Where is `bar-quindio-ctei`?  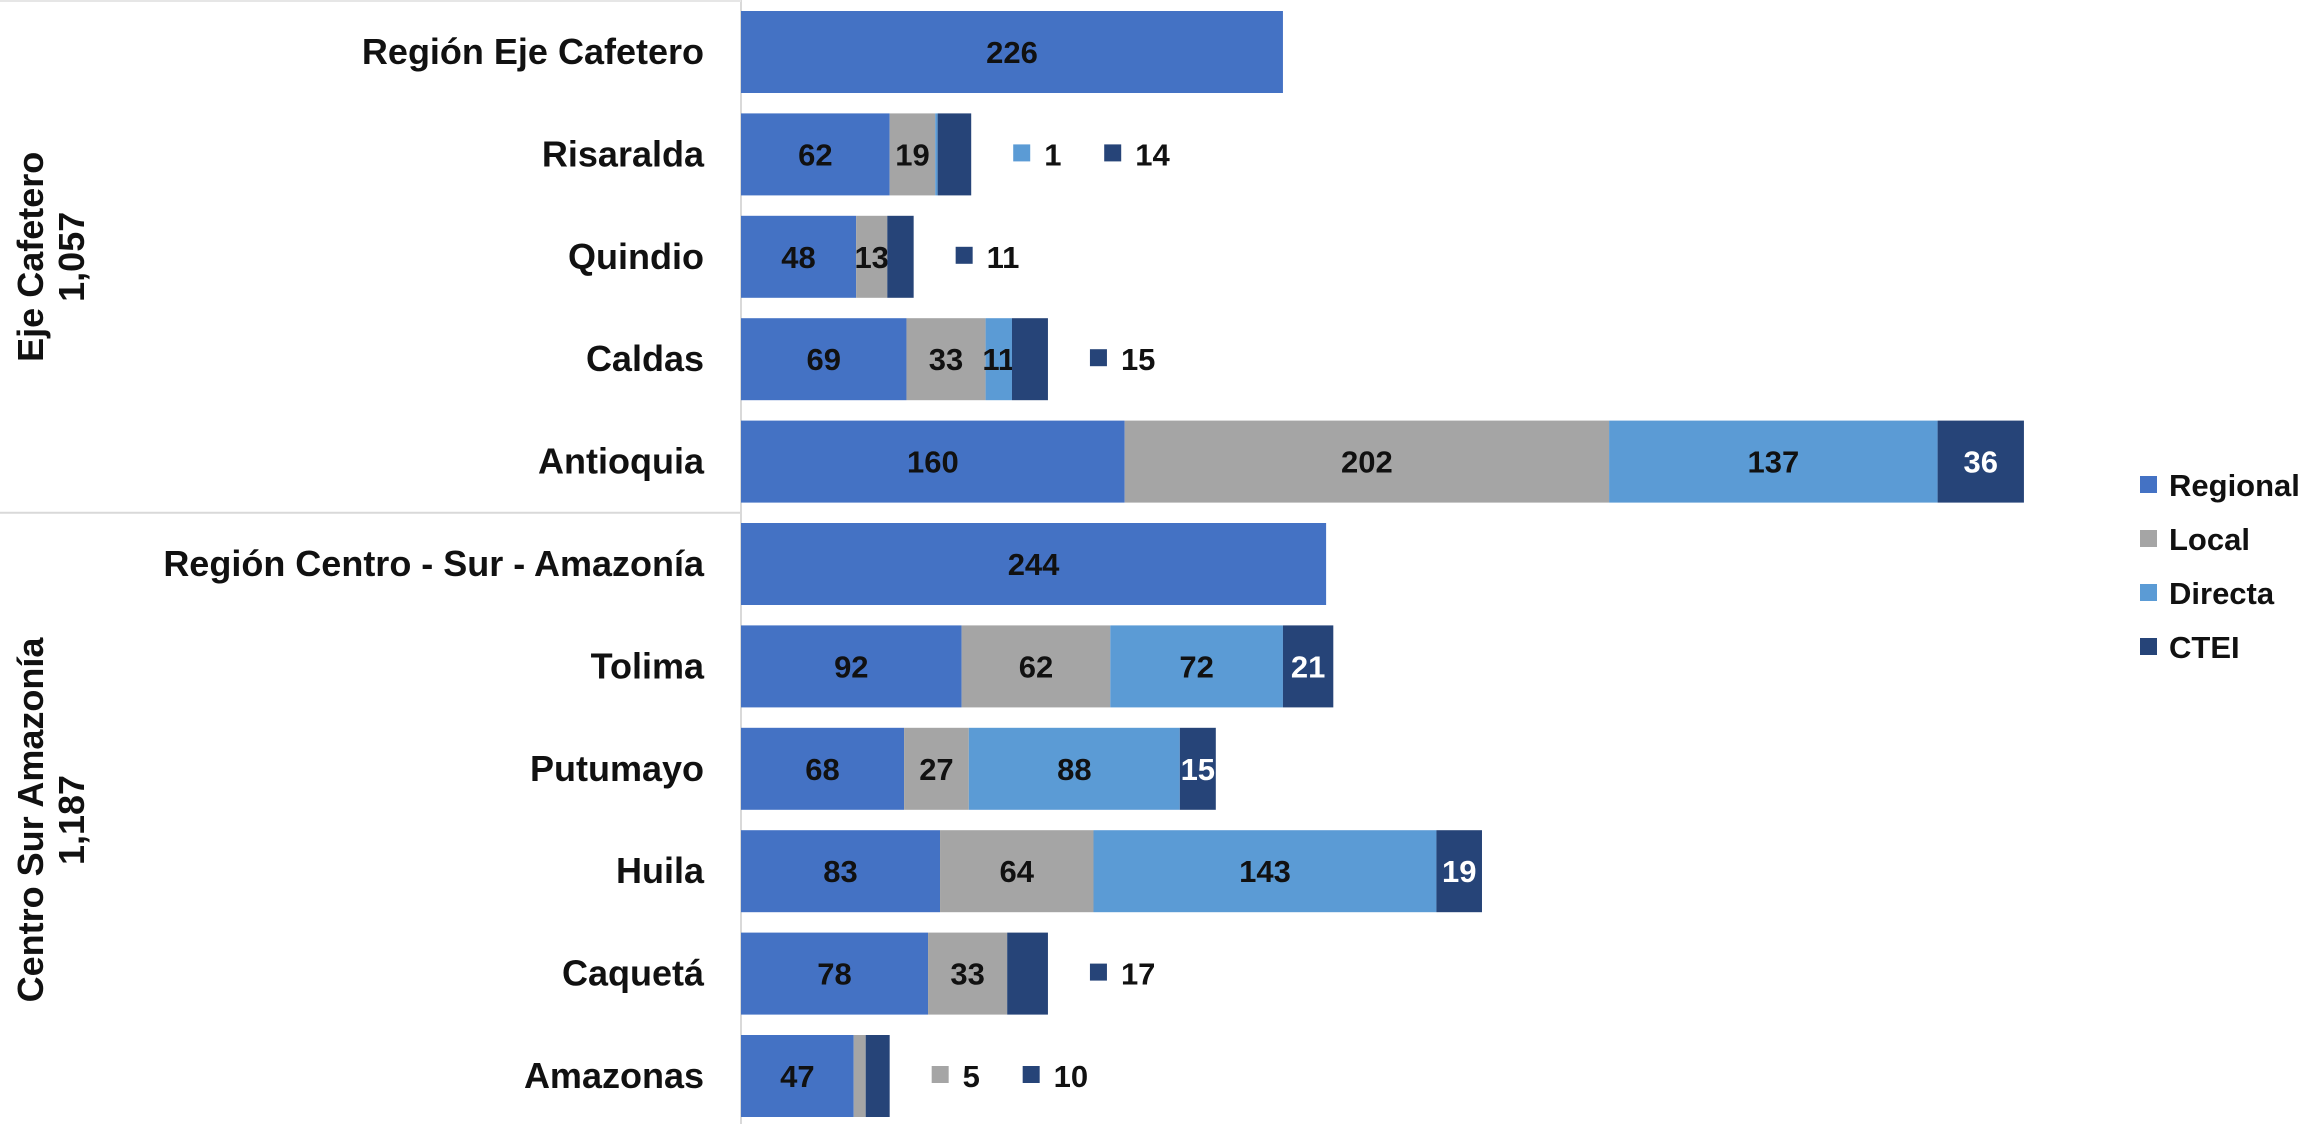 bar-quindio-ctei is located at coordinates (900, 256).